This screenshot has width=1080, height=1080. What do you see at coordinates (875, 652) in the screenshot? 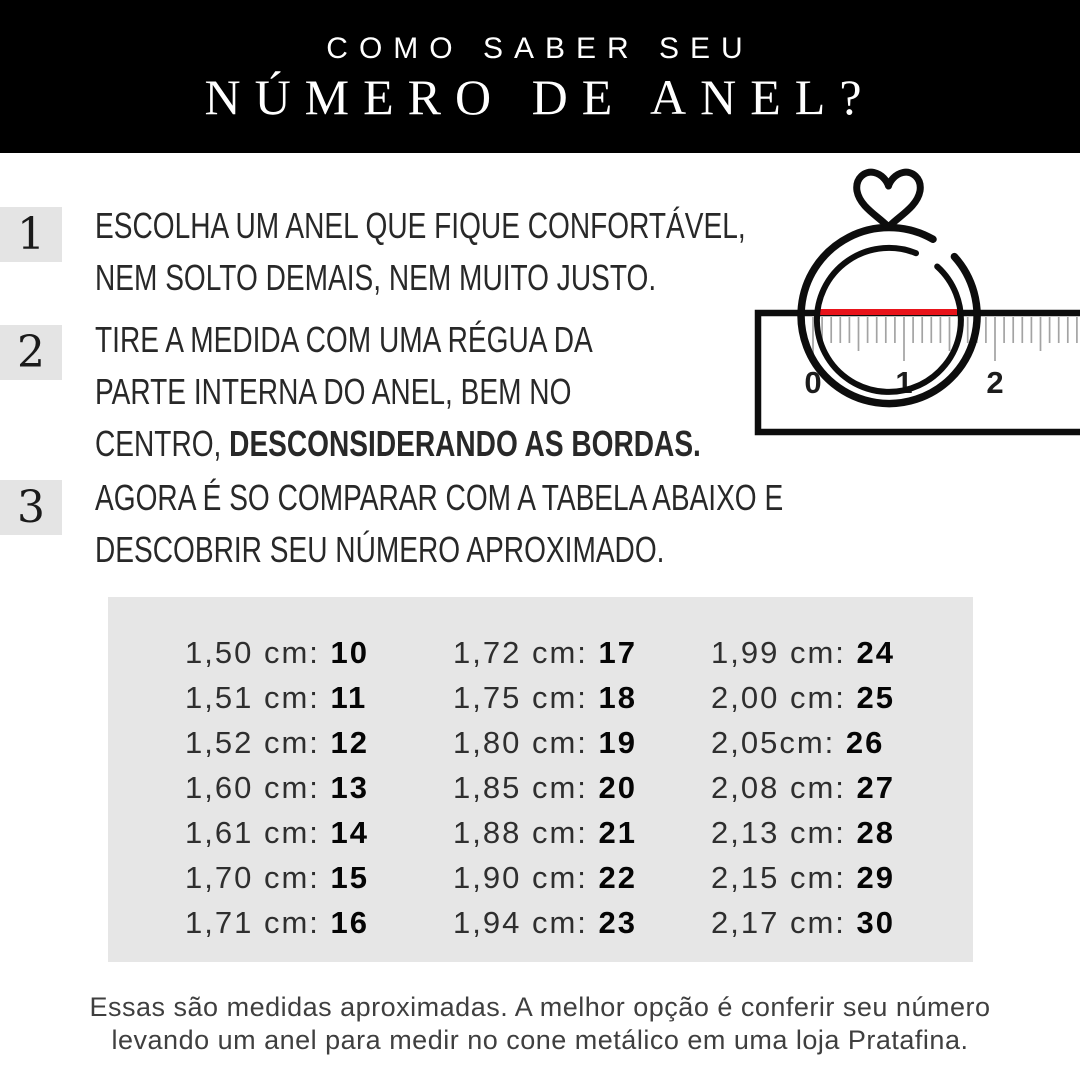
I see `ring-size-value: 24` at bounding box center [875, 652].